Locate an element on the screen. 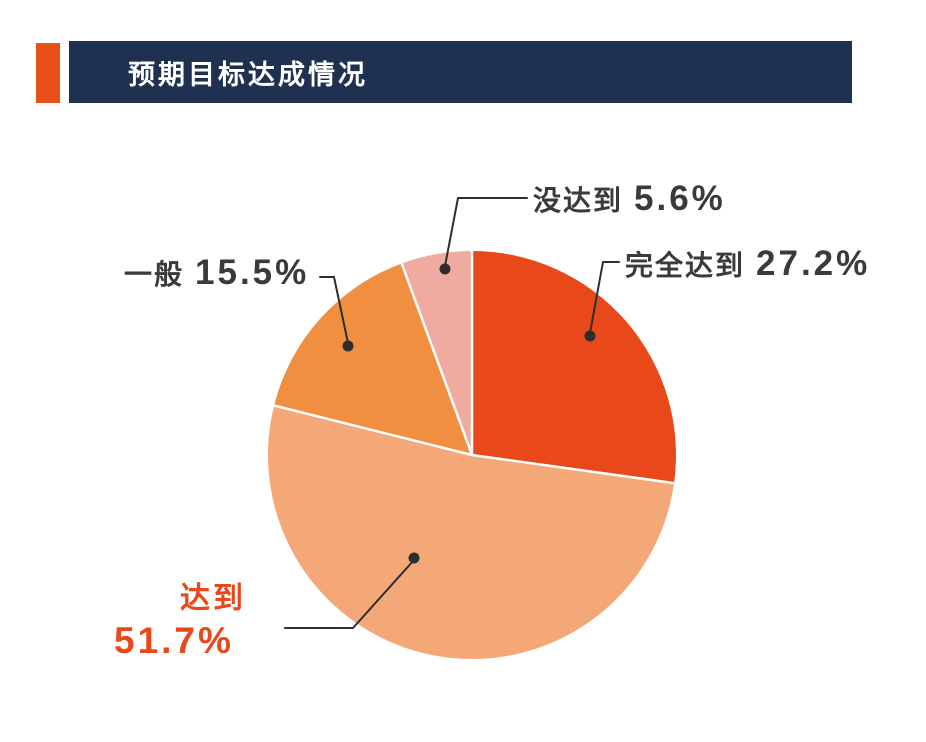  slice-divider-achieved is located at coordinates (573, 469).